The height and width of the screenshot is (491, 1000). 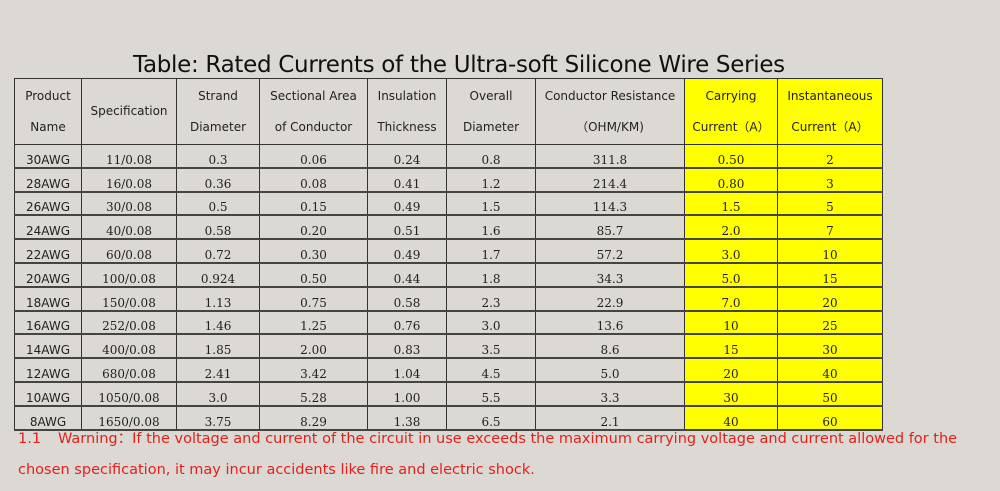 I want to click on table-row: 10AWG 1050/0.08 3.0 5.28 1.00 5.5 3.3 30 50, so click(x=448, y=394).